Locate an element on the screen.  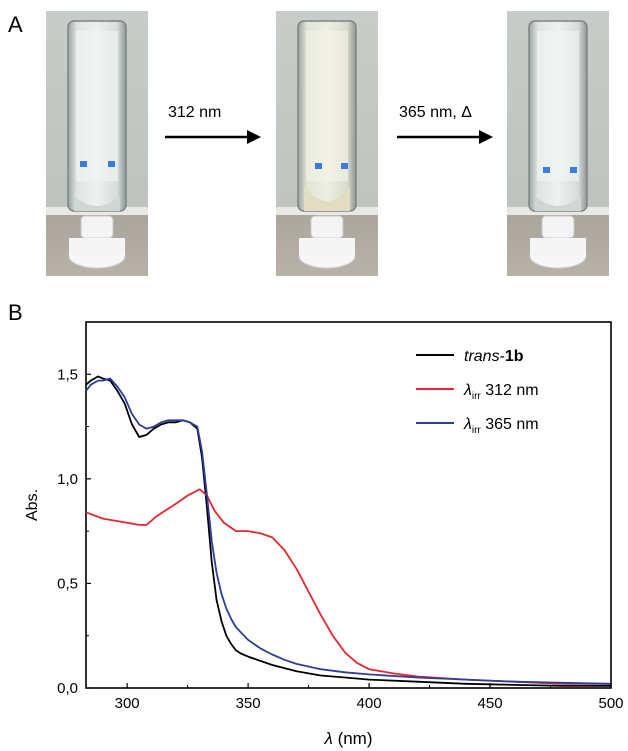
legend-label-irr365: λirr 365 nm is located at coordinates (501, 426).